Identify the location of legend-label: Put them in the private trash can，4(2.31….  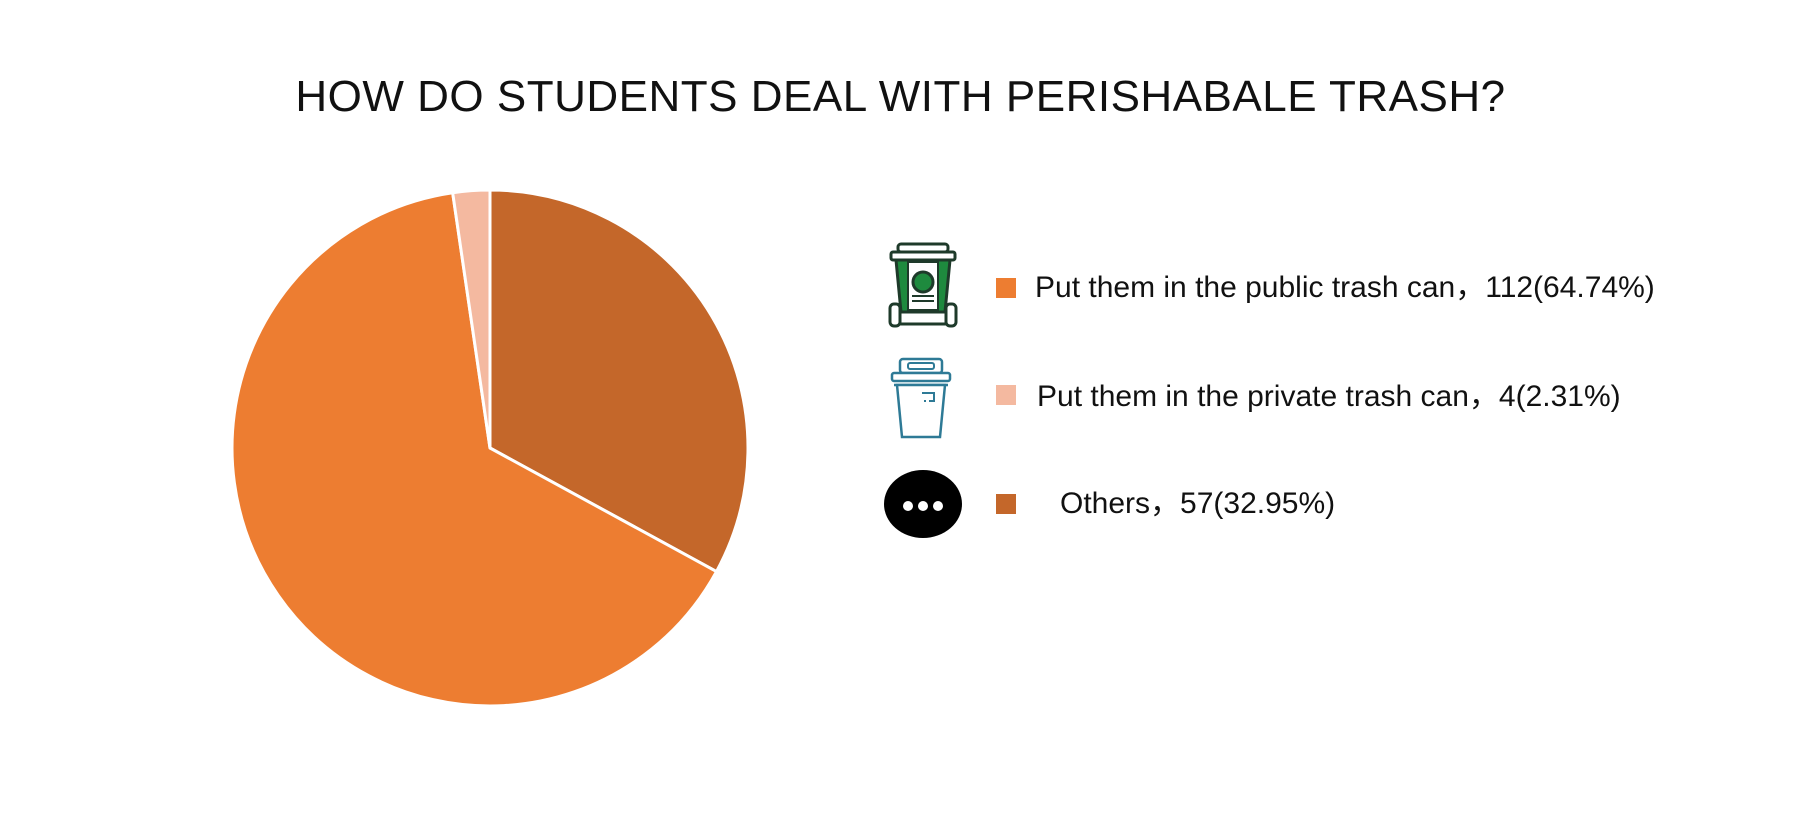
(1329, 396).